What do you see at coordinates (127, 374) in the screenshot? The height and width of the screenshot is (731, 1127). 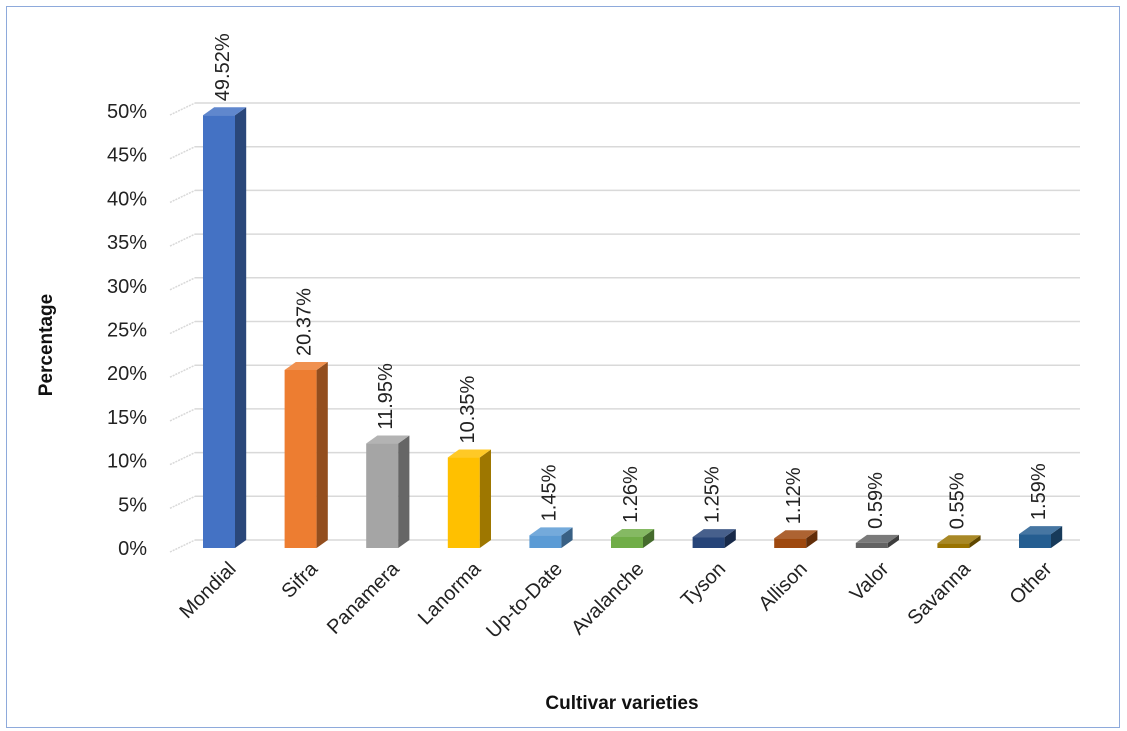 I see `y-tick-label: 20%` at bounding box center [127, 374].